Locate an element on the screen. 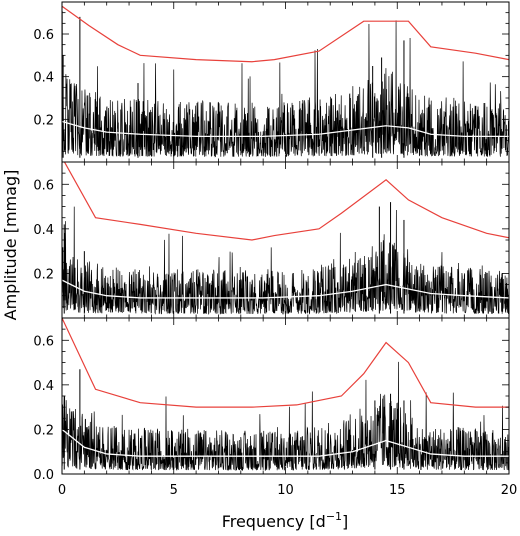 The image size is (520, 536). y-tick-label-middle-2: 0.6 is located at coordinates (43, 185).